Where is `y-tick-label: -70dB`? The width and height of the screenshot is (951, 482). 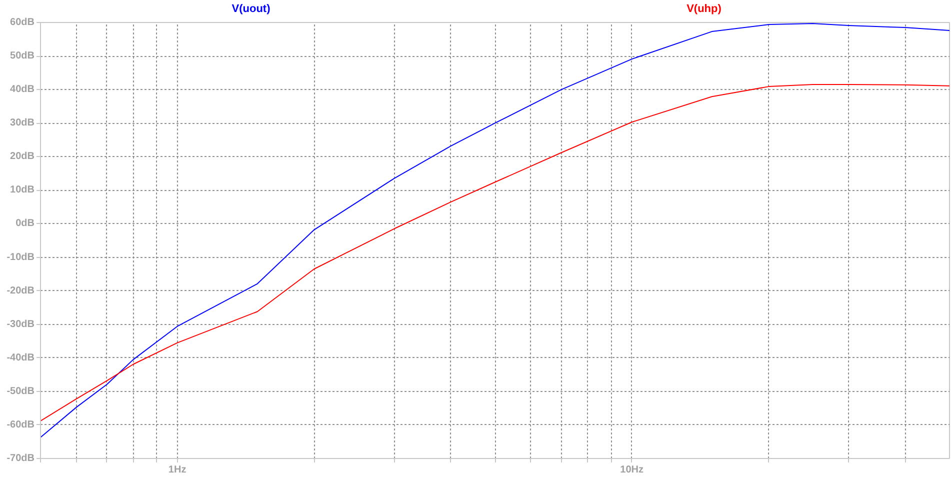 y-tick-label: -70dB is located at coordinates (20, 458).